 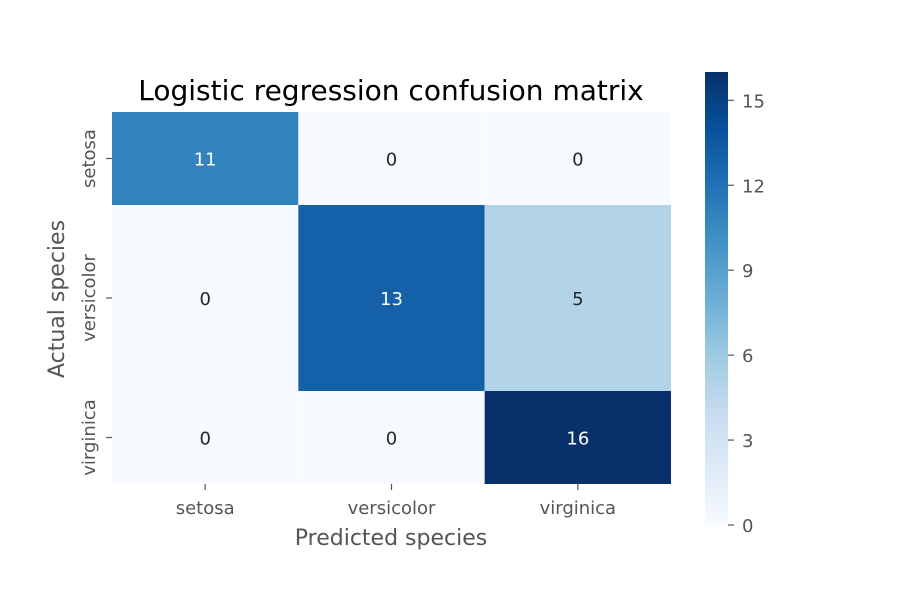 What do you see at coordinates (89, 297) in the screenshot?
I see `y-tick-label: versicolor` at bounding box center [89, 297].